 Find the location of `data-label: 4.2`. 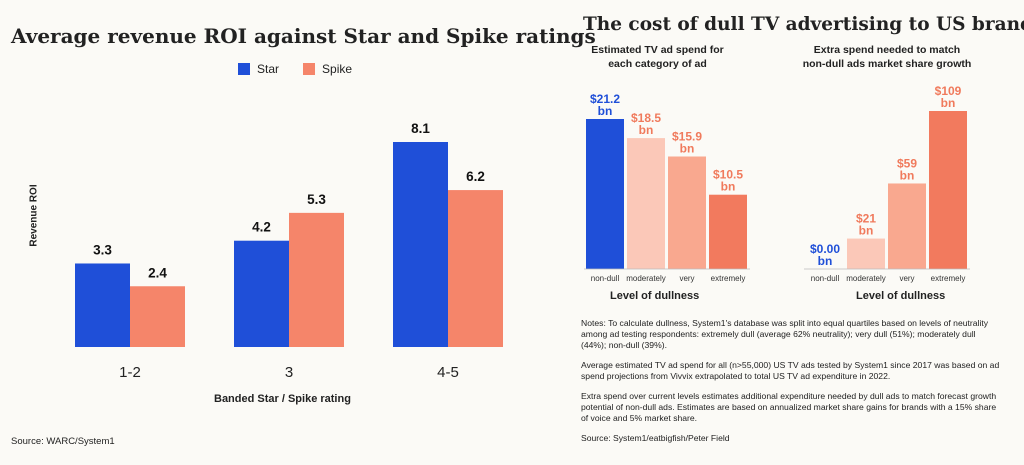

data-label: 4.2 is located at coordinates (261, 227).